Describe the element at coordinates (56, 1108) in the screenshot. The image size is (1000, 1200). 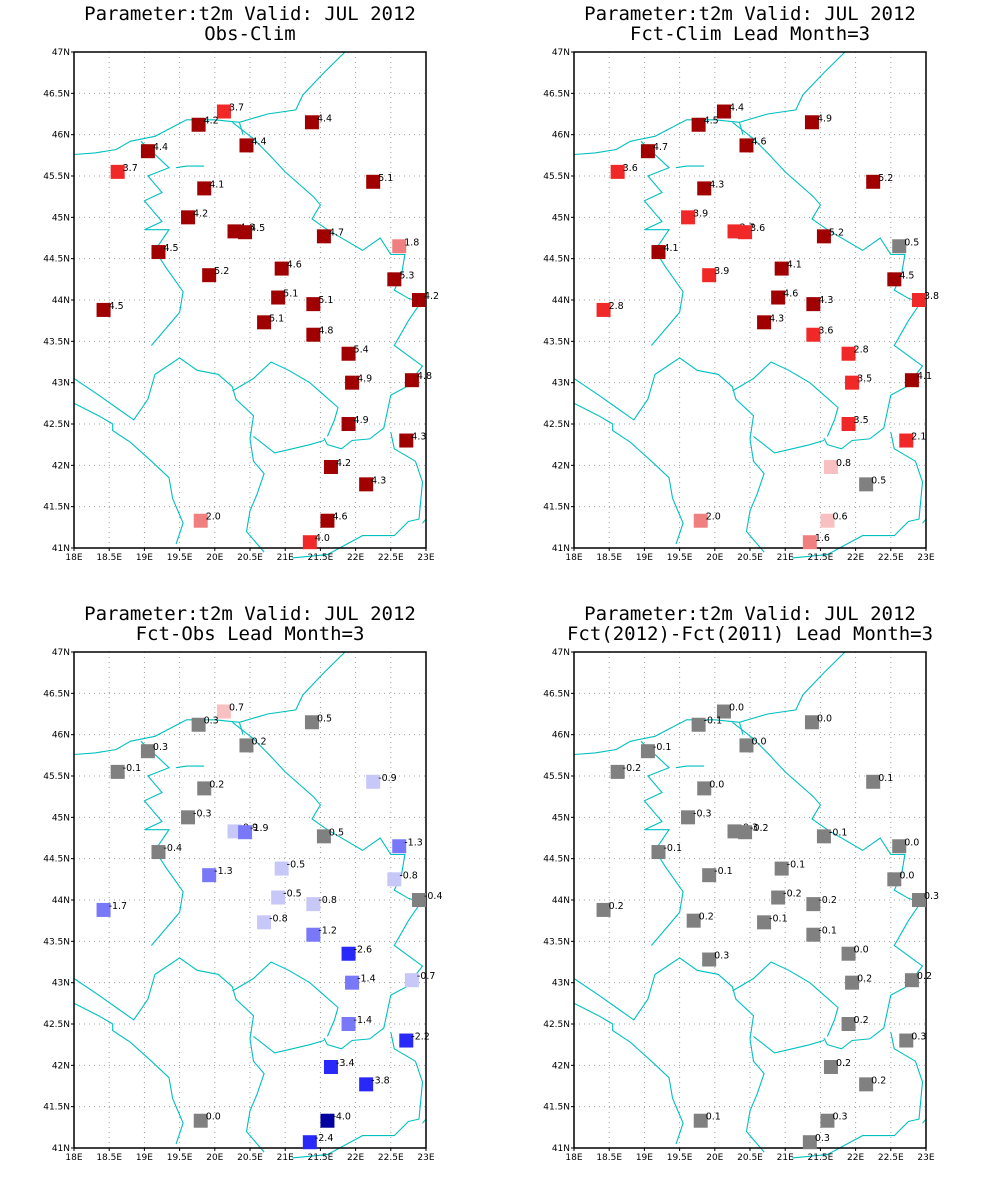
I see `y-tick-label: 41.5N` at that location.